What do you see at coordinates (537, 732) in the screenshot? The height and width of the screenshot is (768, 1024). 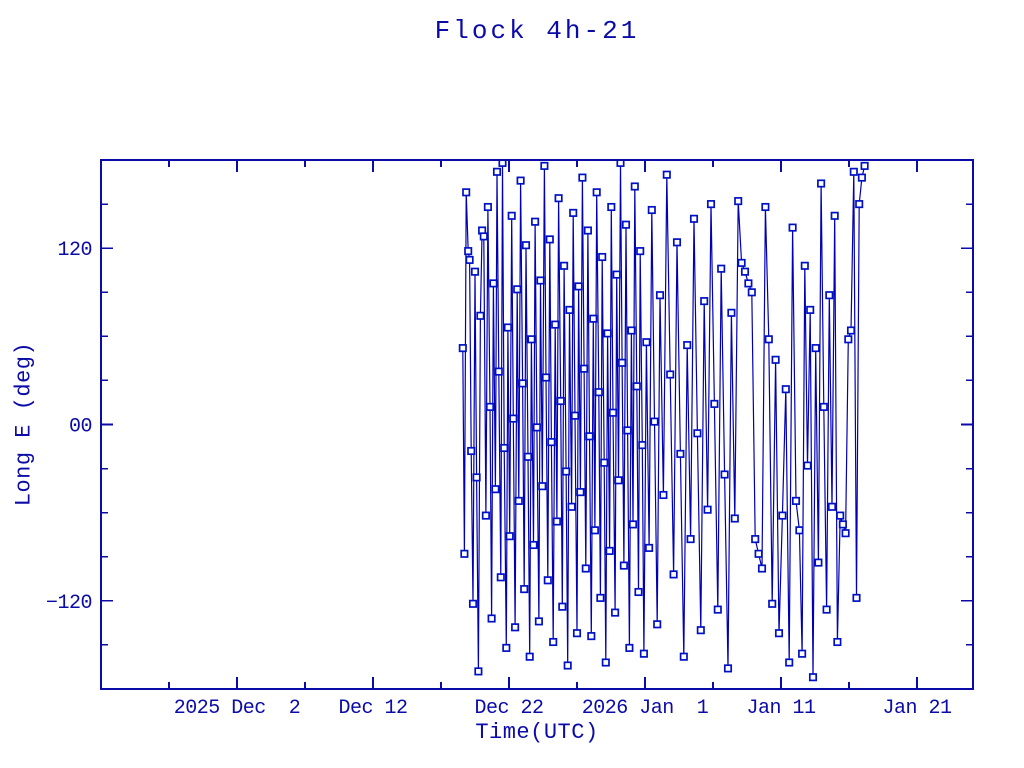 I see `x-axis-title: Time(UTC)` at bounding box center [537, 732].